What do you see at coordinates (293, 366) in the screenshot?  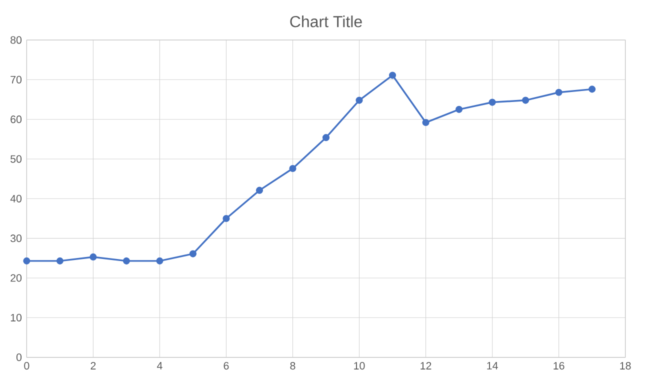 I see `x-tick-label: 8` at bounding box center [293, 366].